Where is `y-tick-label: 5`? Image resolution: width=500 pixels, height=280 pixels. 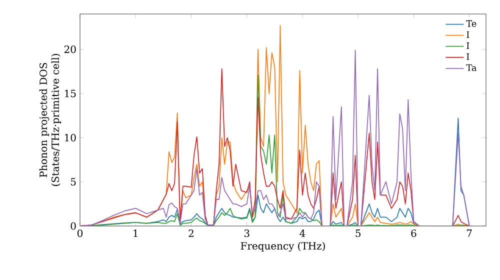
y-tick-label: 5 is located at coordinates (73, 182).